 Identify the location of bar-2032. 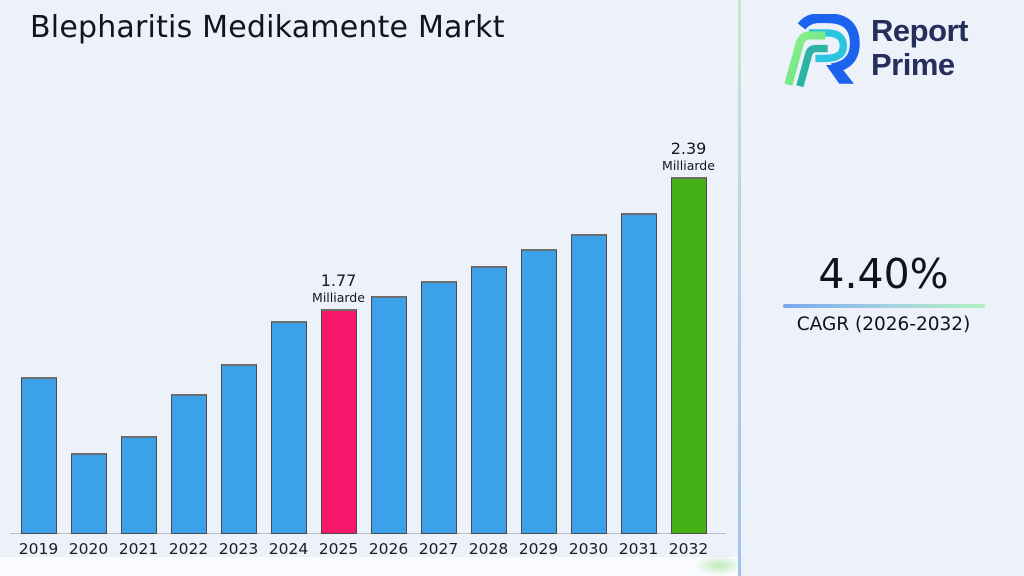
(688, 355).